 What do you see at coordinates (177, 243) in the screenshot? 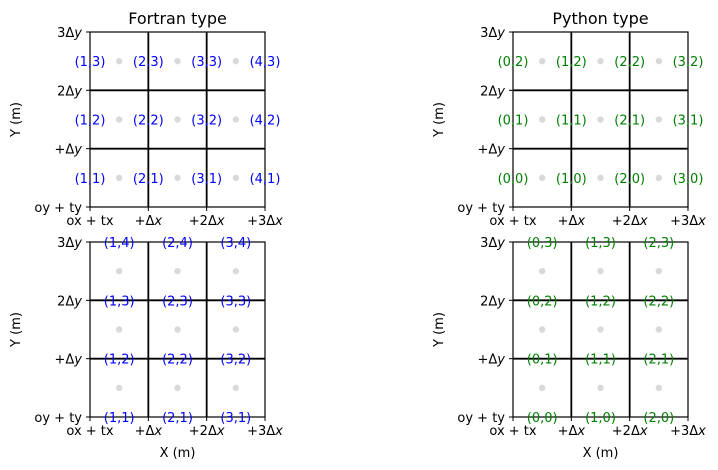
I see `index-label: (2,4)` at bounding box center [177, 243].